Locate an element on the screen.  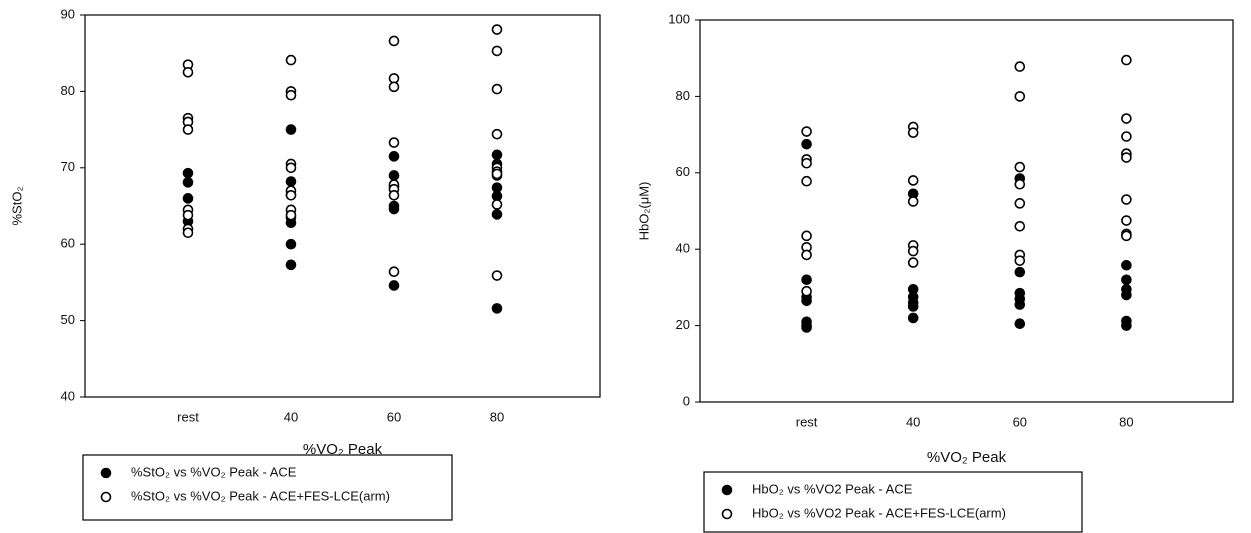
y-axis-label: HbO₂(μM) is located at coordinates (643, 211).